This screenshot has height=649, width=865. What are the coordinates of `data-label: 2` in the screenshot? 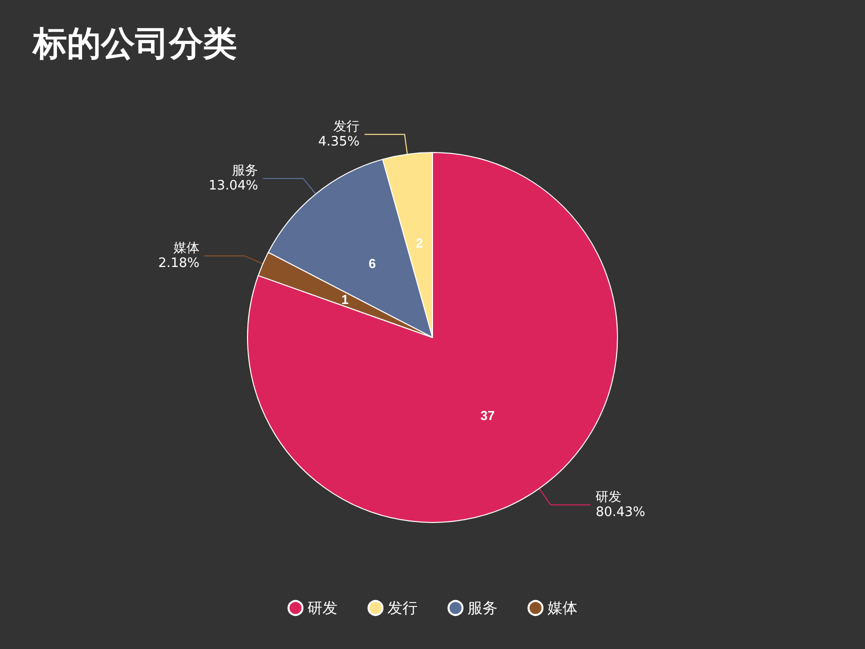 It's located at (420, 242).